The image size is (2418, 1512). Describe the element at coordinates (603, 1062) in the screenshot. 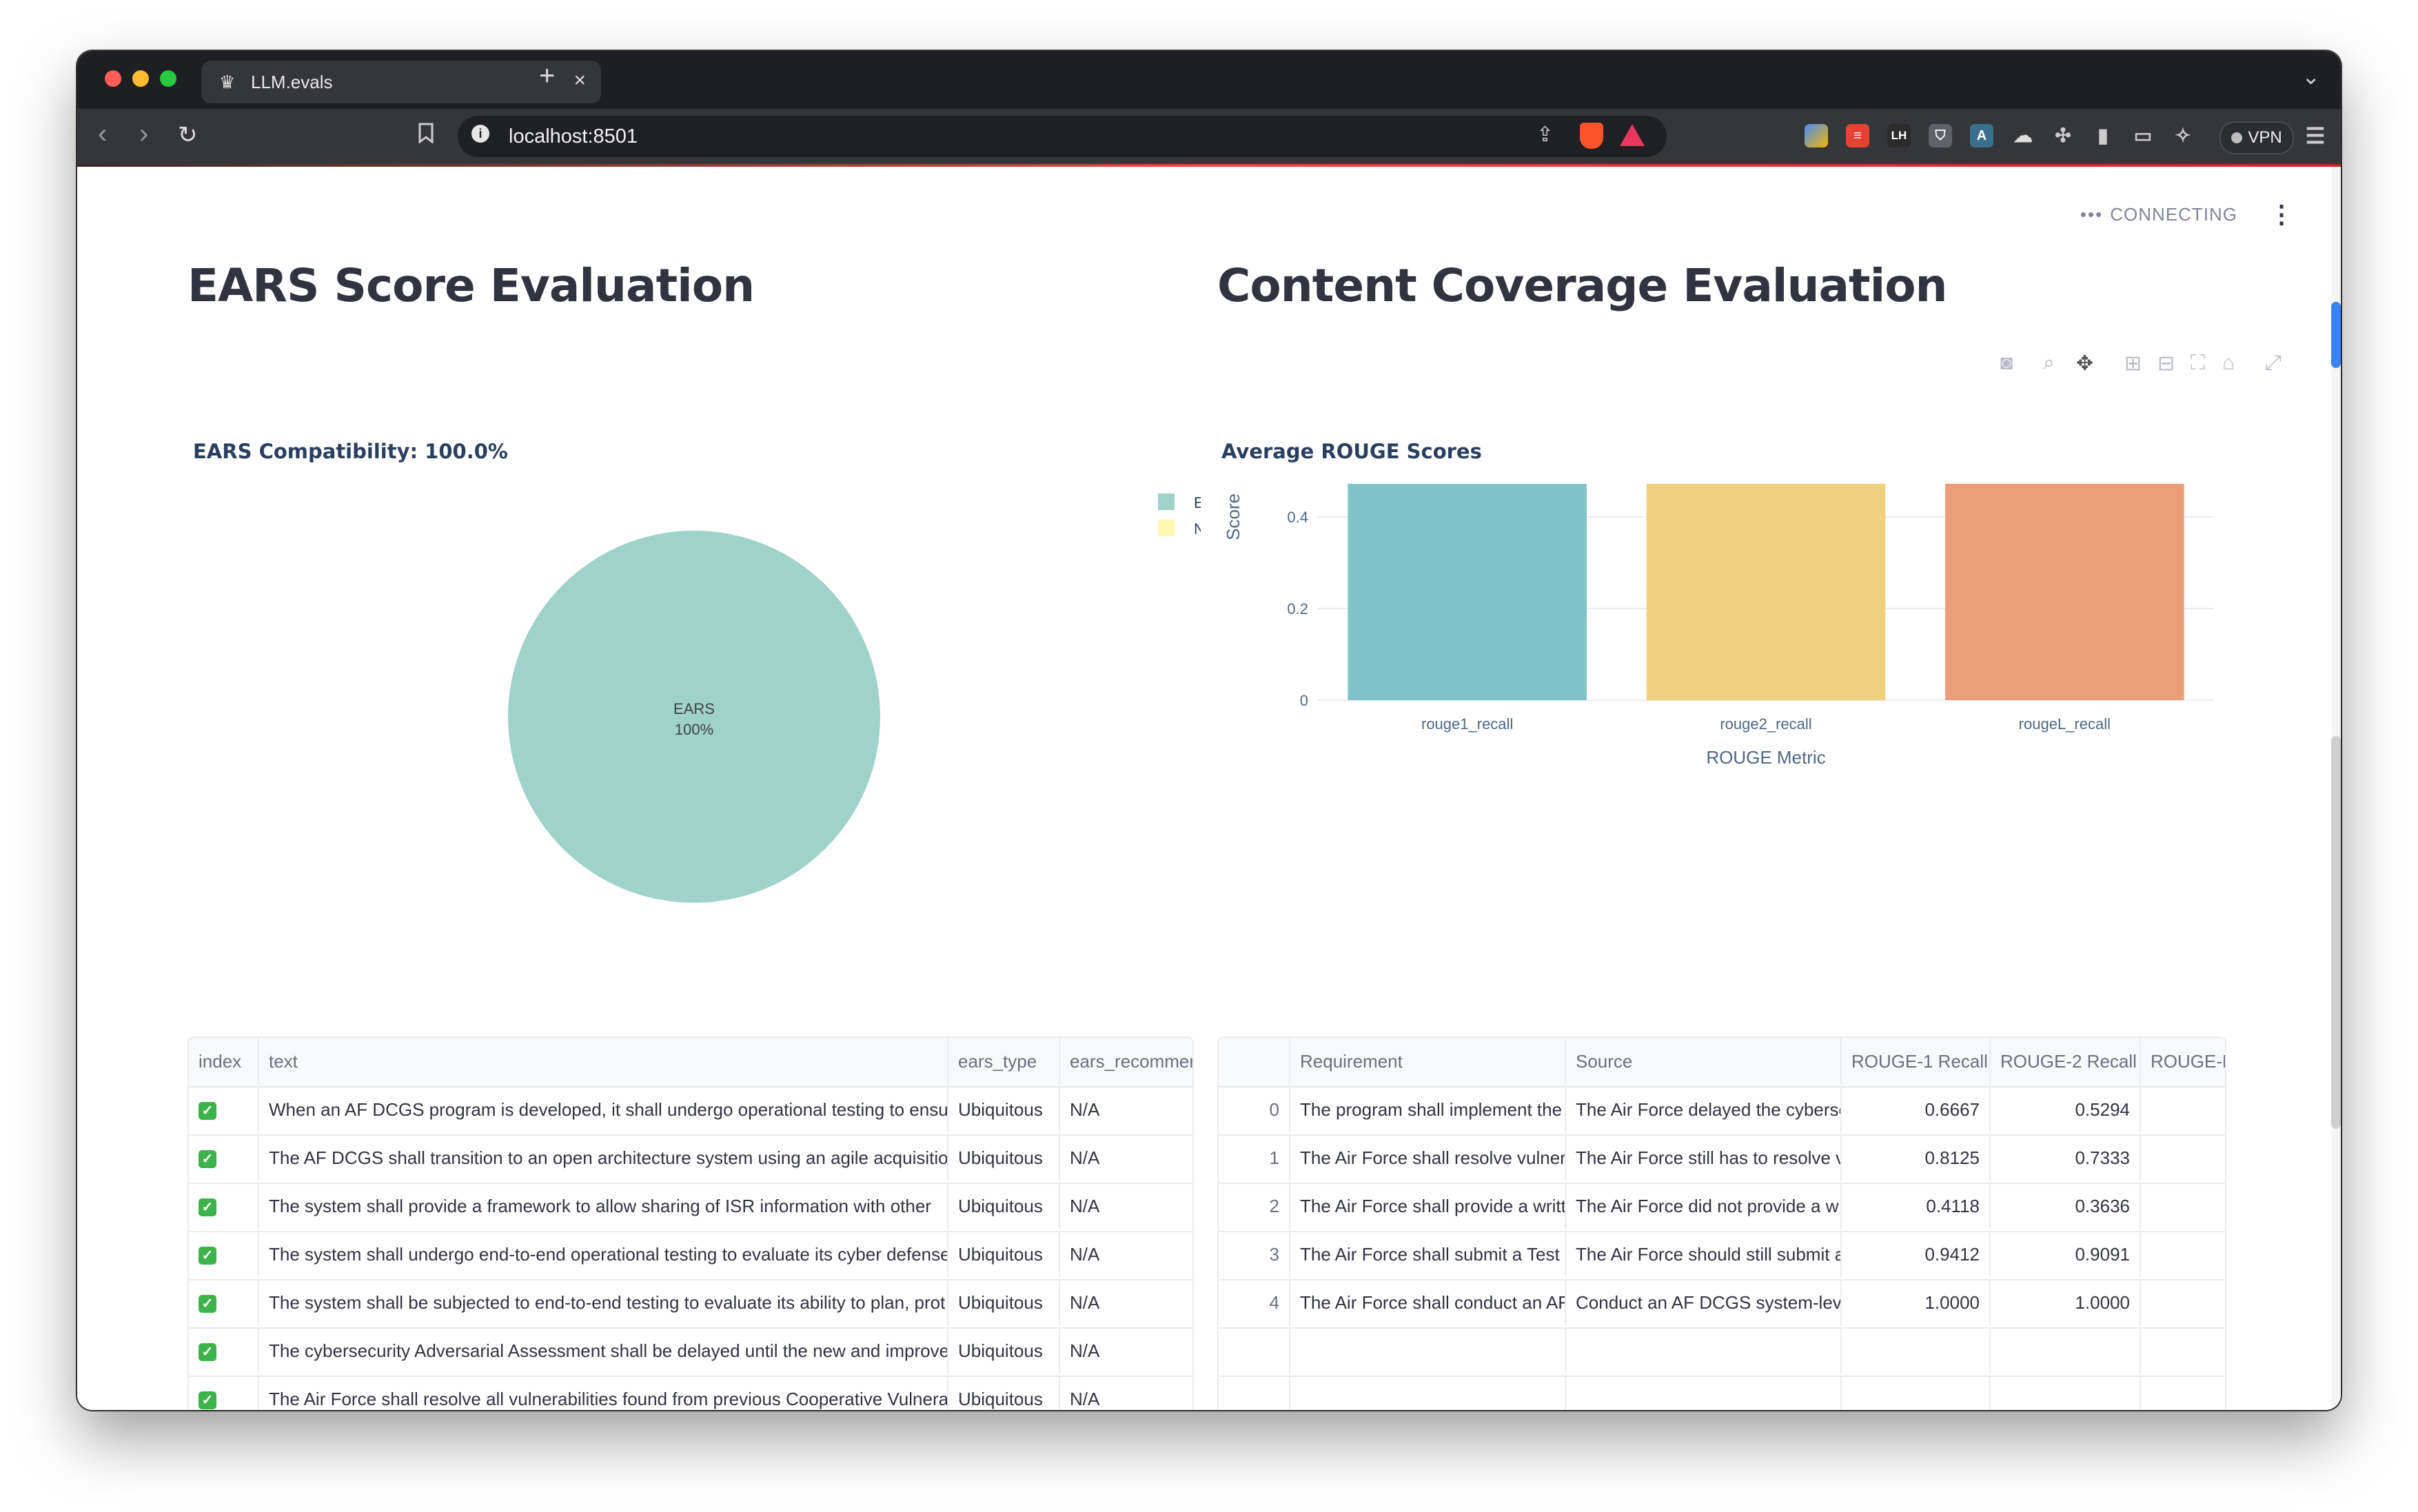

I see `col-header-text: text` at that location.